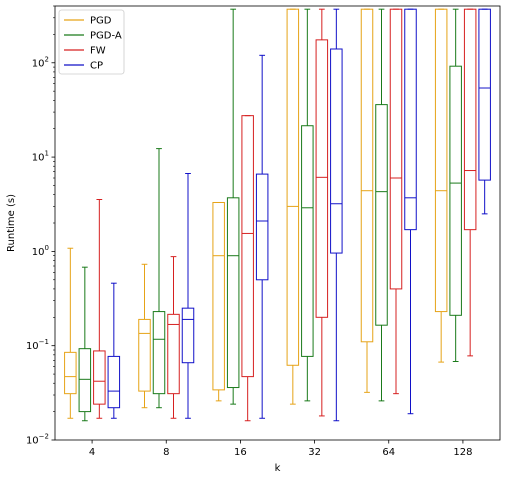 This screenshot has width=506, height=480. Describe the element at coordinates (40, 62) in the screenshot. I see `y-tick-label: 10²` at that location.